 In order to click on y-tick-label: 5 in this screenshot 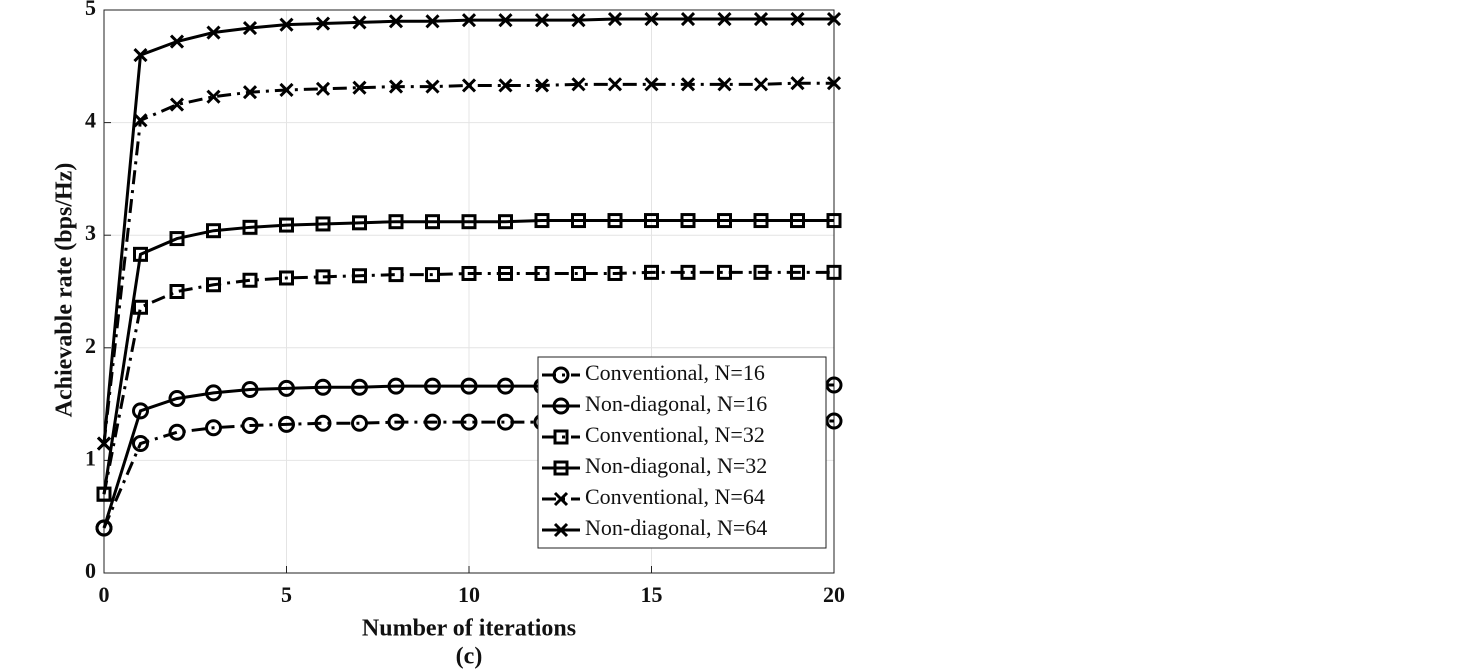, I will do `click(90, 10)`.